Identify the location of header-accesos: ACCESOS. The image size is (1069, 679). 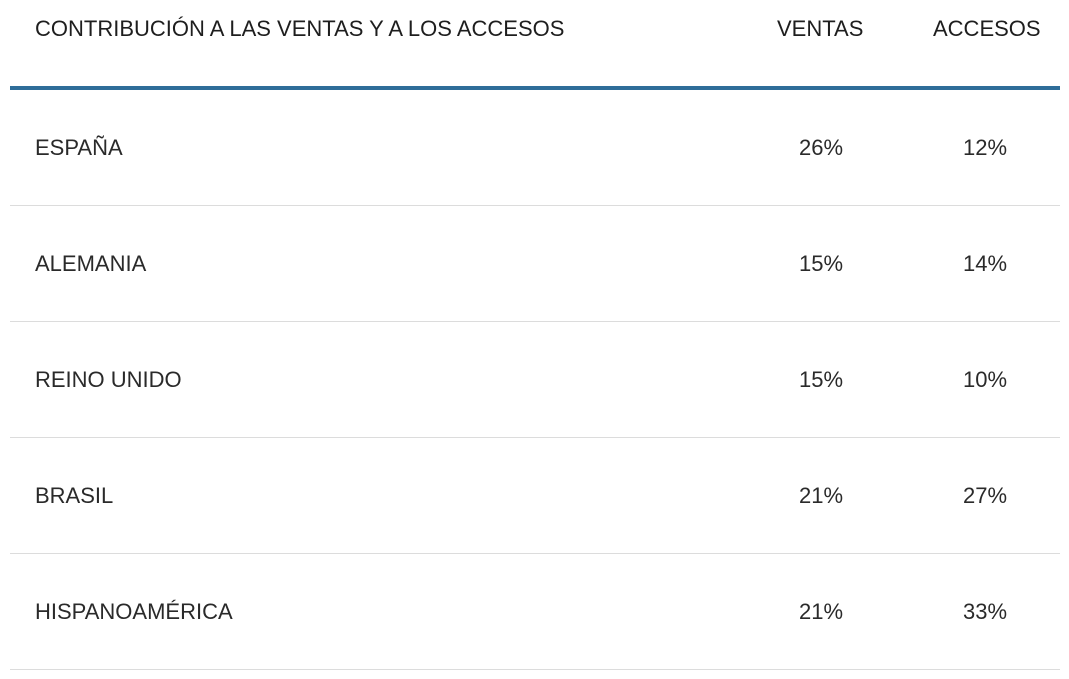
(987, 28).